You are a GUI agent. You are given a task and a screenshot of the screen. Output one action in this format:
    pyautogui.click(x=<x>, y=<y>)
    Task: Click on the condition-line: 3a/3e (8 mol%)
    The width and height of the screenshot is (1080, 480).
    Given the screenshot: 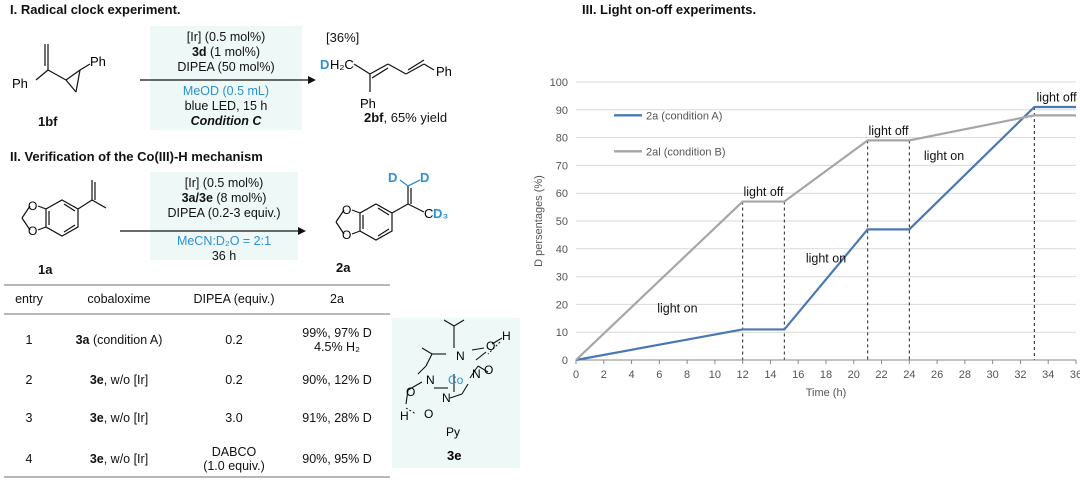 What is the action you would take?
    pyautogui.click(x=224, y=198)
    